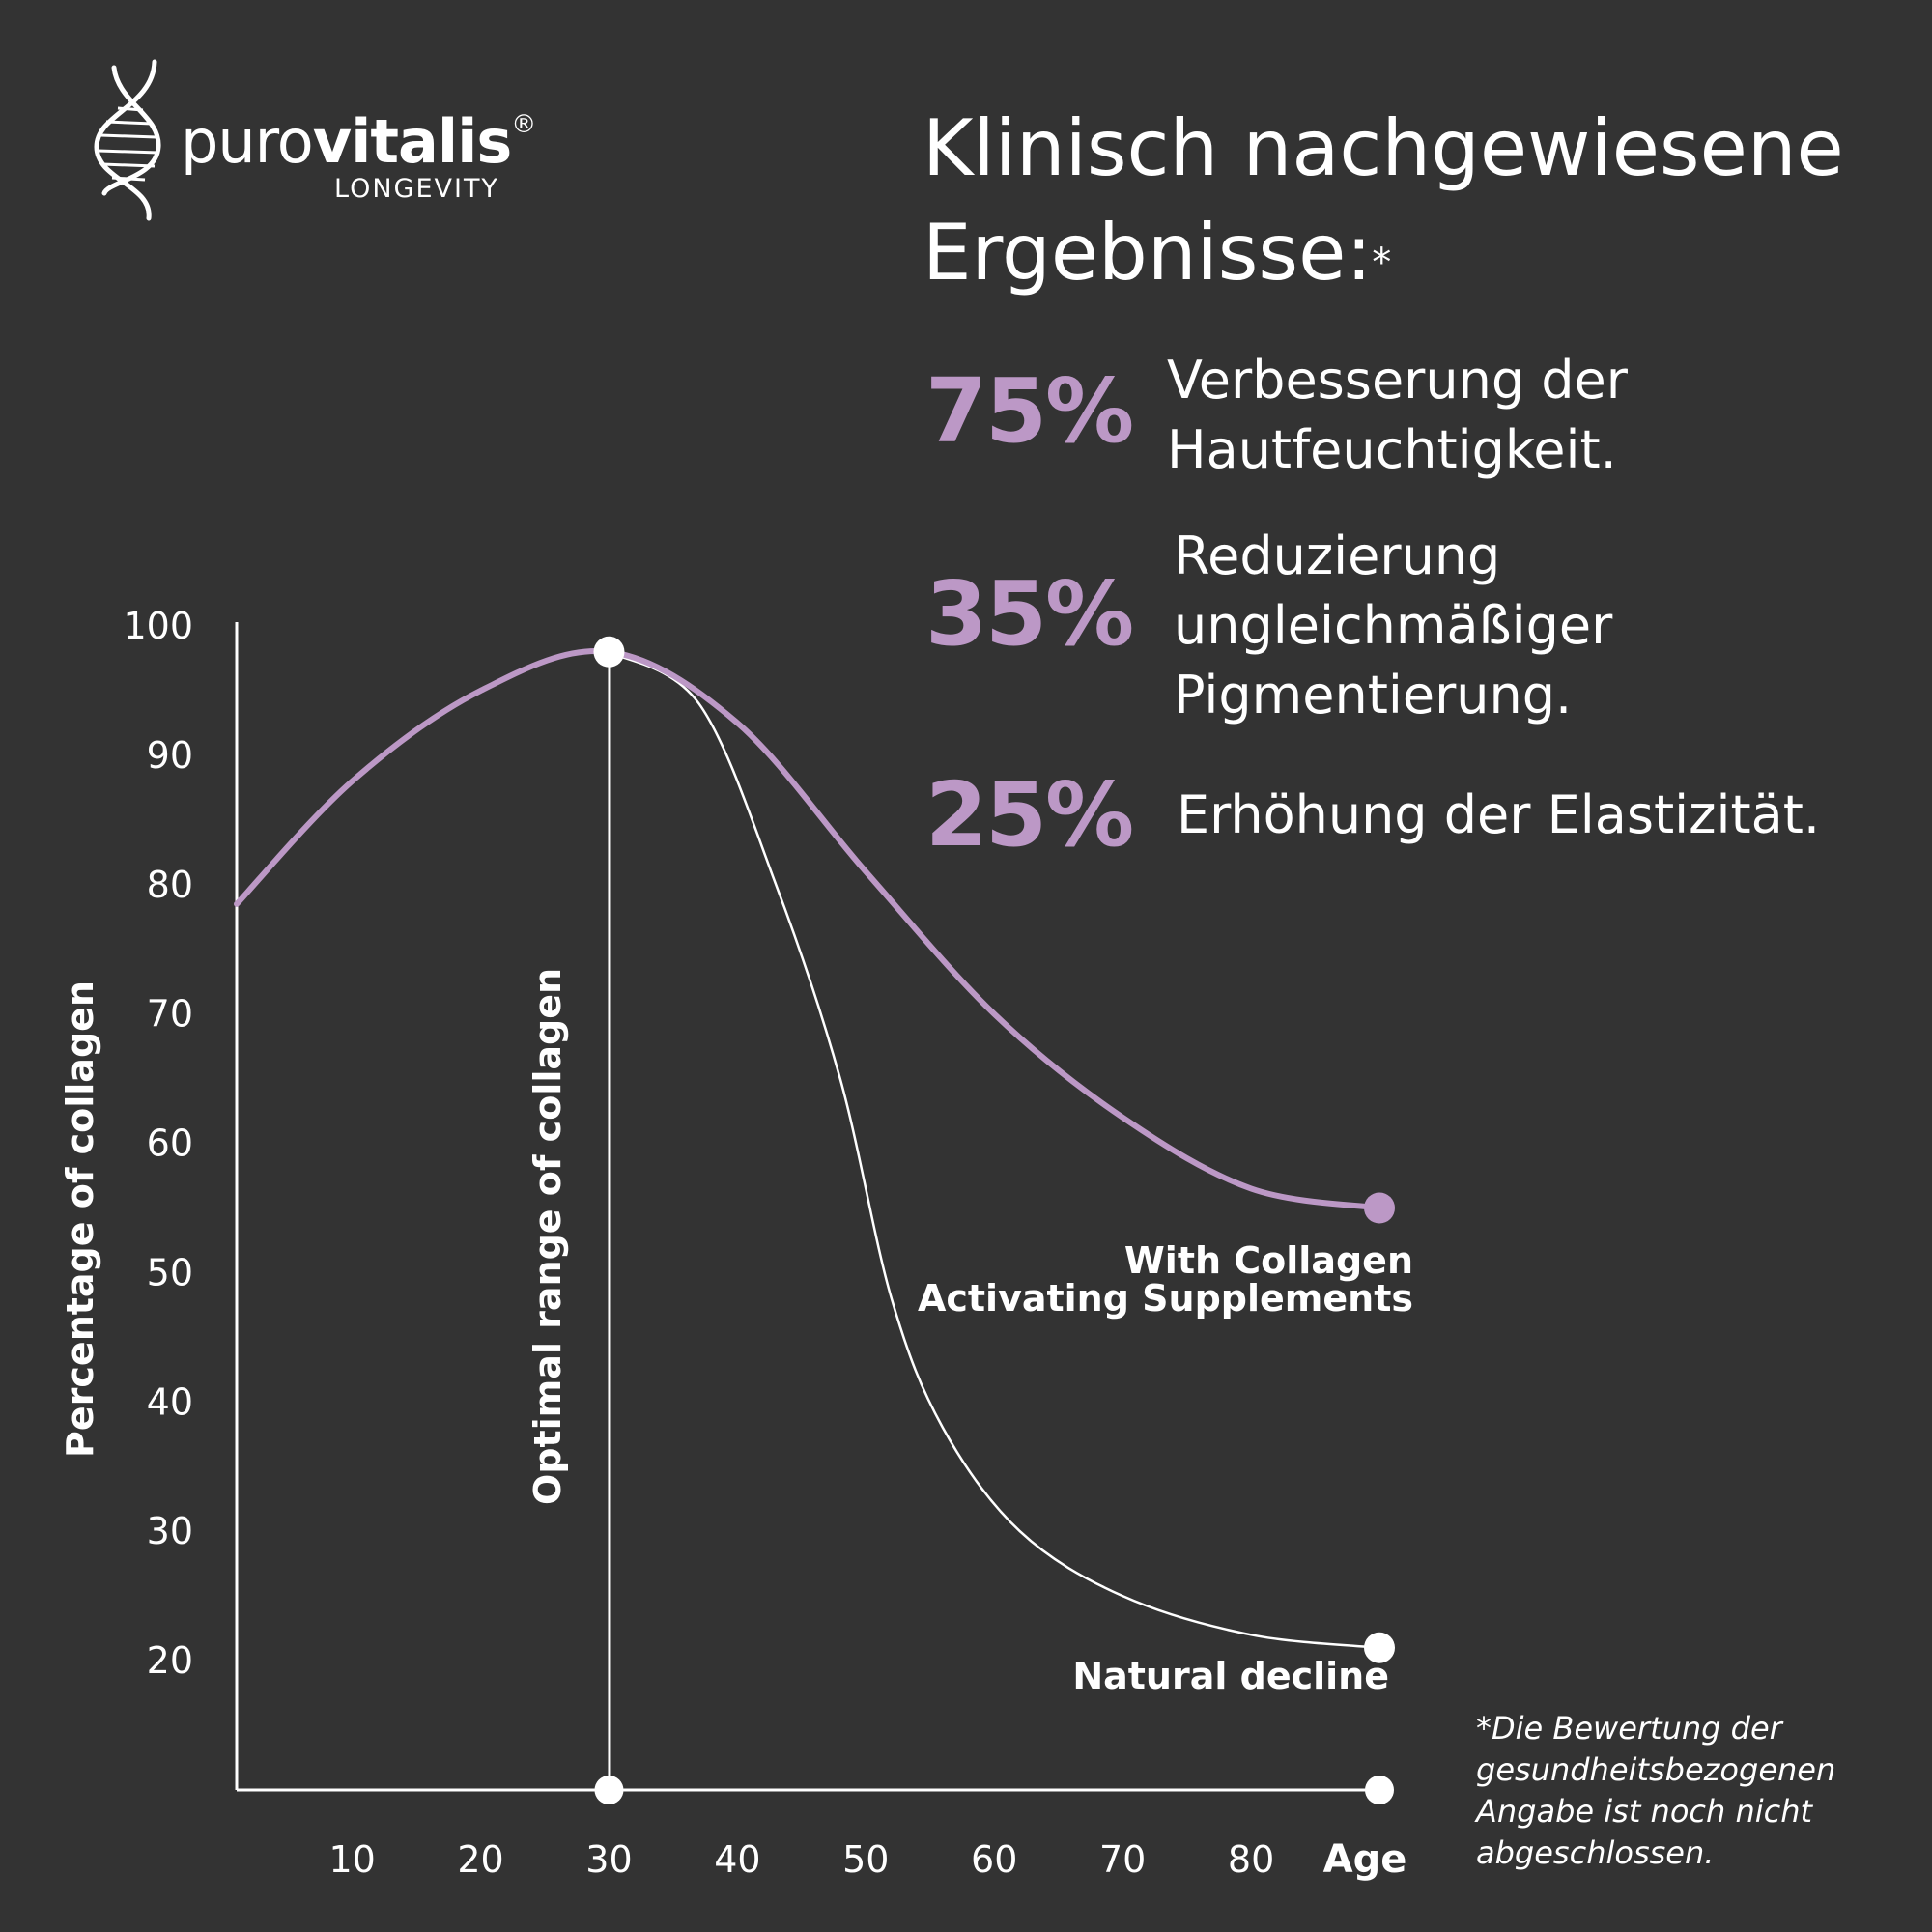  I want to click on title-asterisk: *, so click(1382, 263).